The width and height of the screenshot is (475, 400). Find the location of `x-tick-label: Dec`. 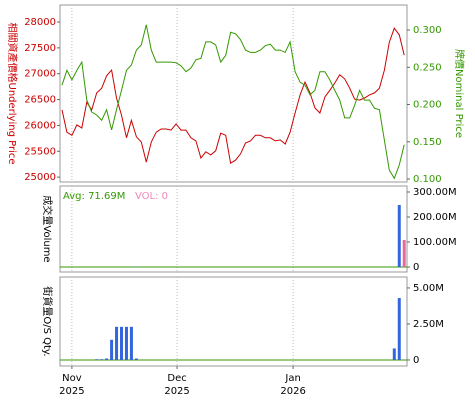

x-tick-label: Dec is located at coordinates (176, 378).